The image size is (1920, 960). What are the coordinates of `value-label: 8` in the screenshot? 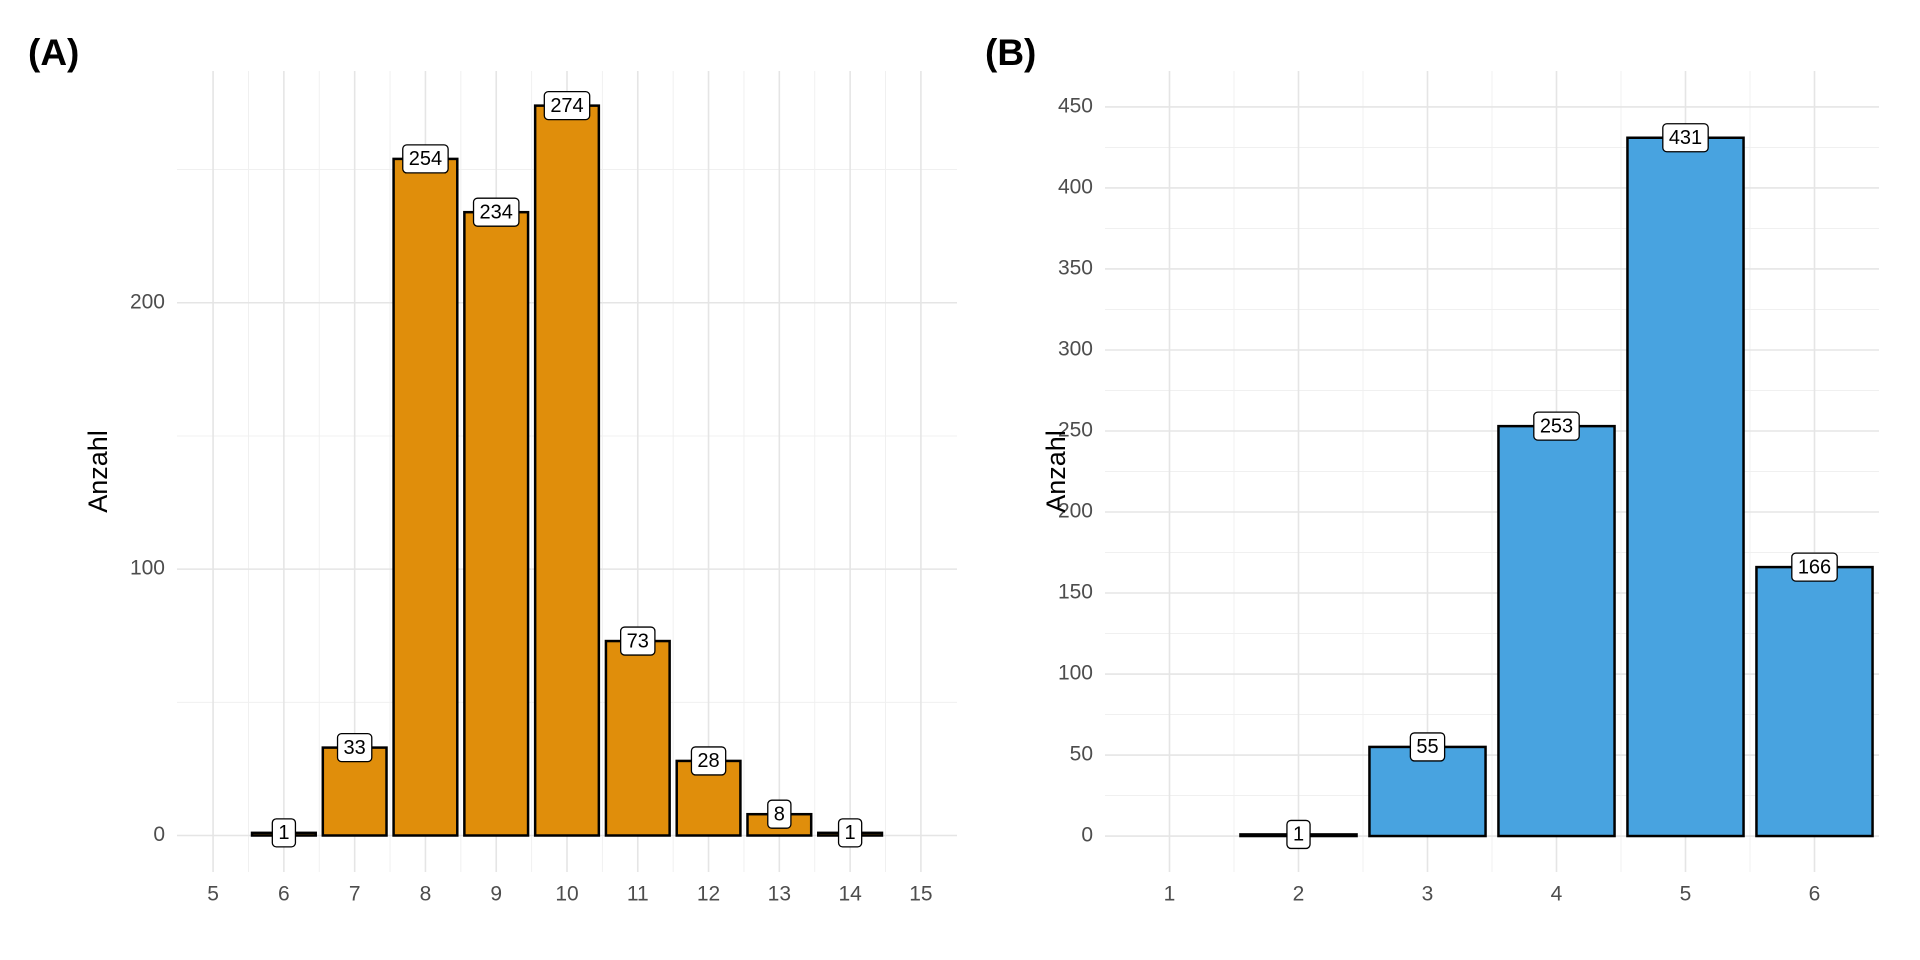 It's located at (779, 814).